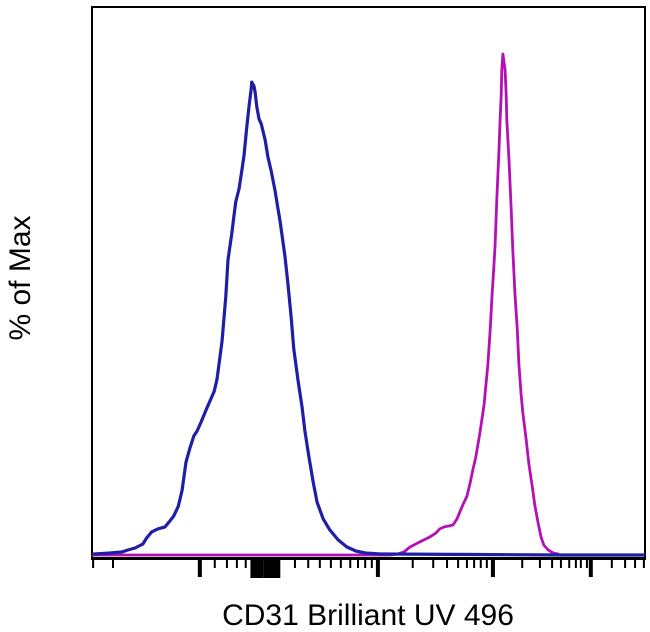 This screenshot has width=650, height=632. What do you see at coordinates (20, 277) in the screenshot?
I see `y-axis-label: % of Max` at bounding box center [20, 277].